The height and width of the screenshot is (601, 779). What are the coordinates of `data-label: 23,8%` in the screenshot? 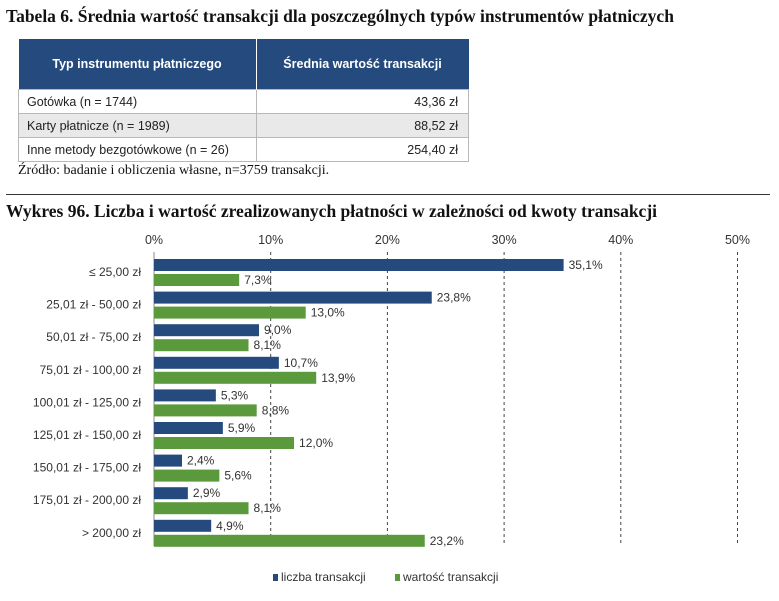 It's located at (454, 298).